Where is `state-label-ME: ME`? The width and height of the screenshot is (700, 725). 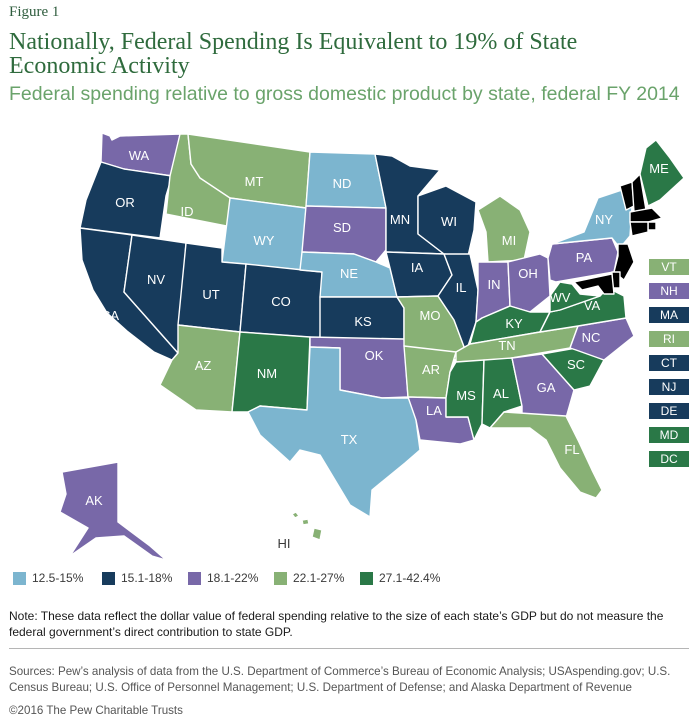 state-label-ME: ME is located at coordinates (659, 168).